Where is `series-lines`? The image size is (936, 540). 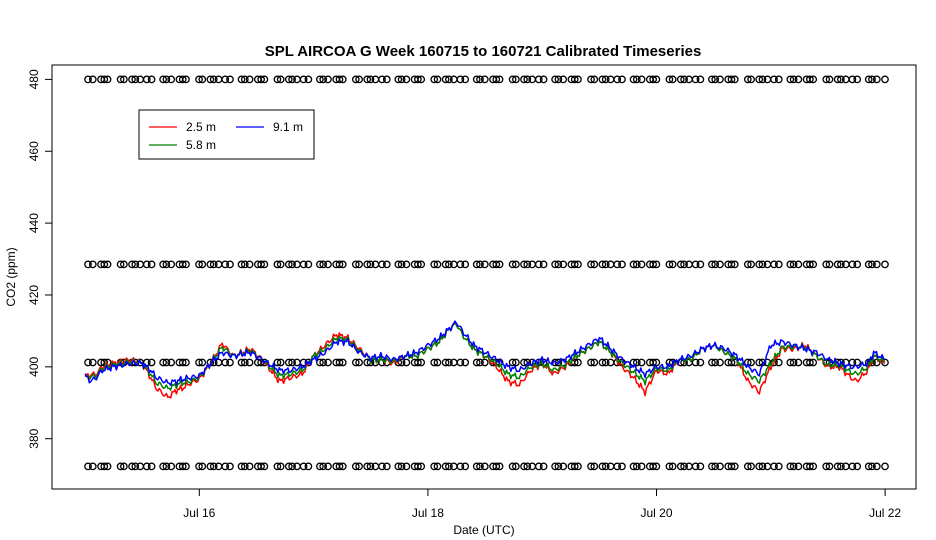
series-lines is located at coordinates (485, 359).